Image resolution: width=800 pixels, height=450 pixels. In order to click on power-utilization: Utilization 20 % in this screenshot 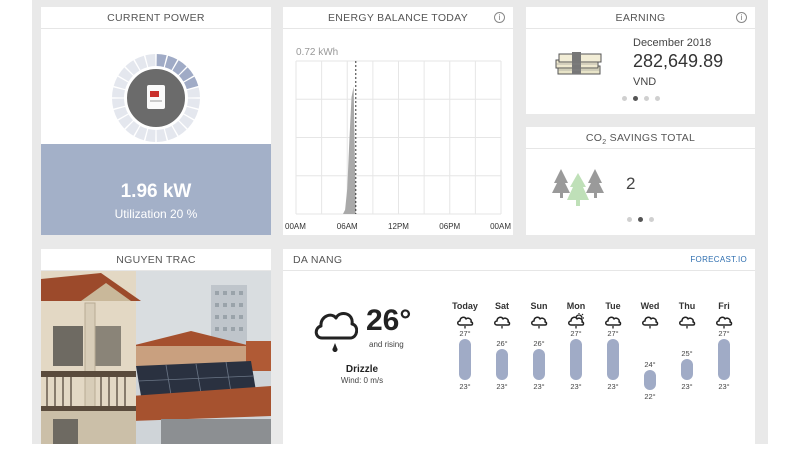, I will do `click(156, 214)`.